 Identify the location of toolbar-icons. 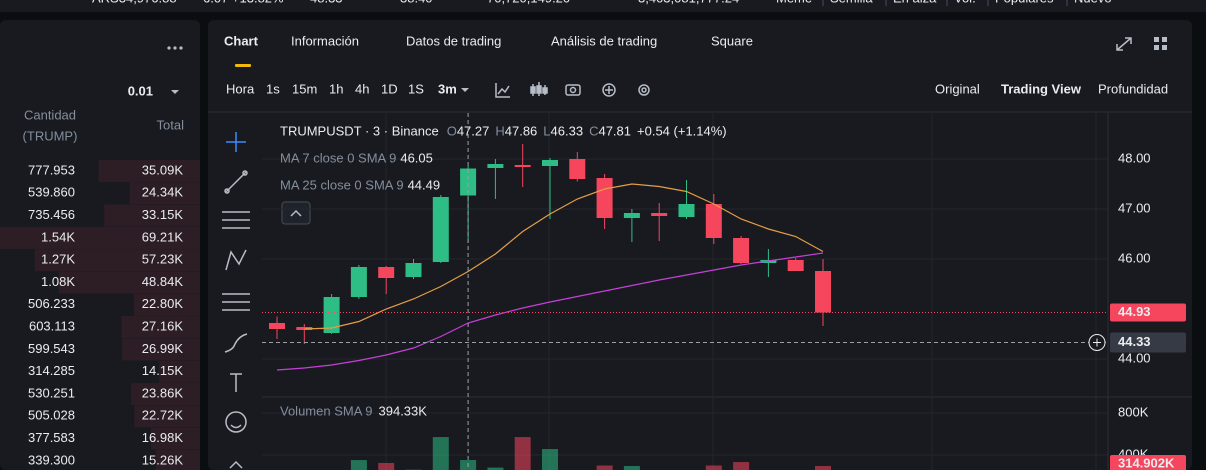
(572, 90).